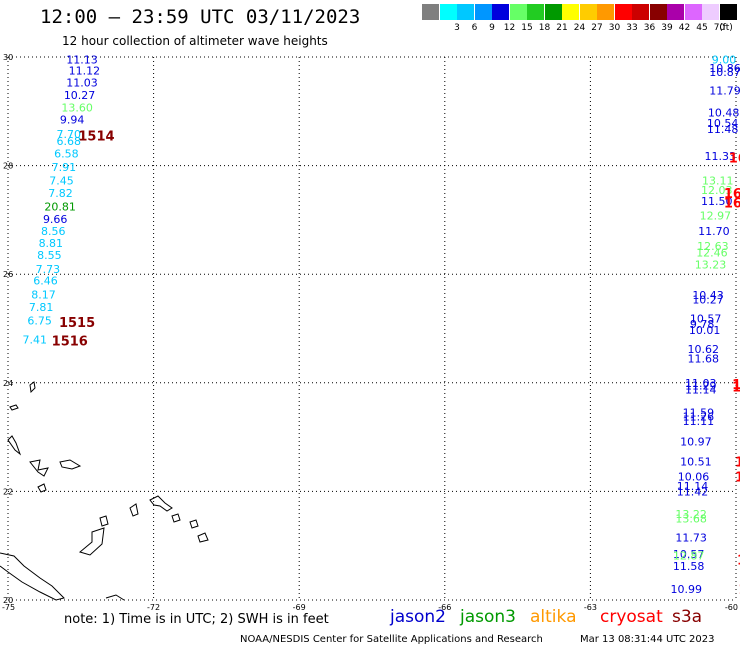 This screenshot has width=740, height=650. Describe the element at coordinates (153, 607) in the screenshot. I see `longitude-tick-label: -72` at that location.